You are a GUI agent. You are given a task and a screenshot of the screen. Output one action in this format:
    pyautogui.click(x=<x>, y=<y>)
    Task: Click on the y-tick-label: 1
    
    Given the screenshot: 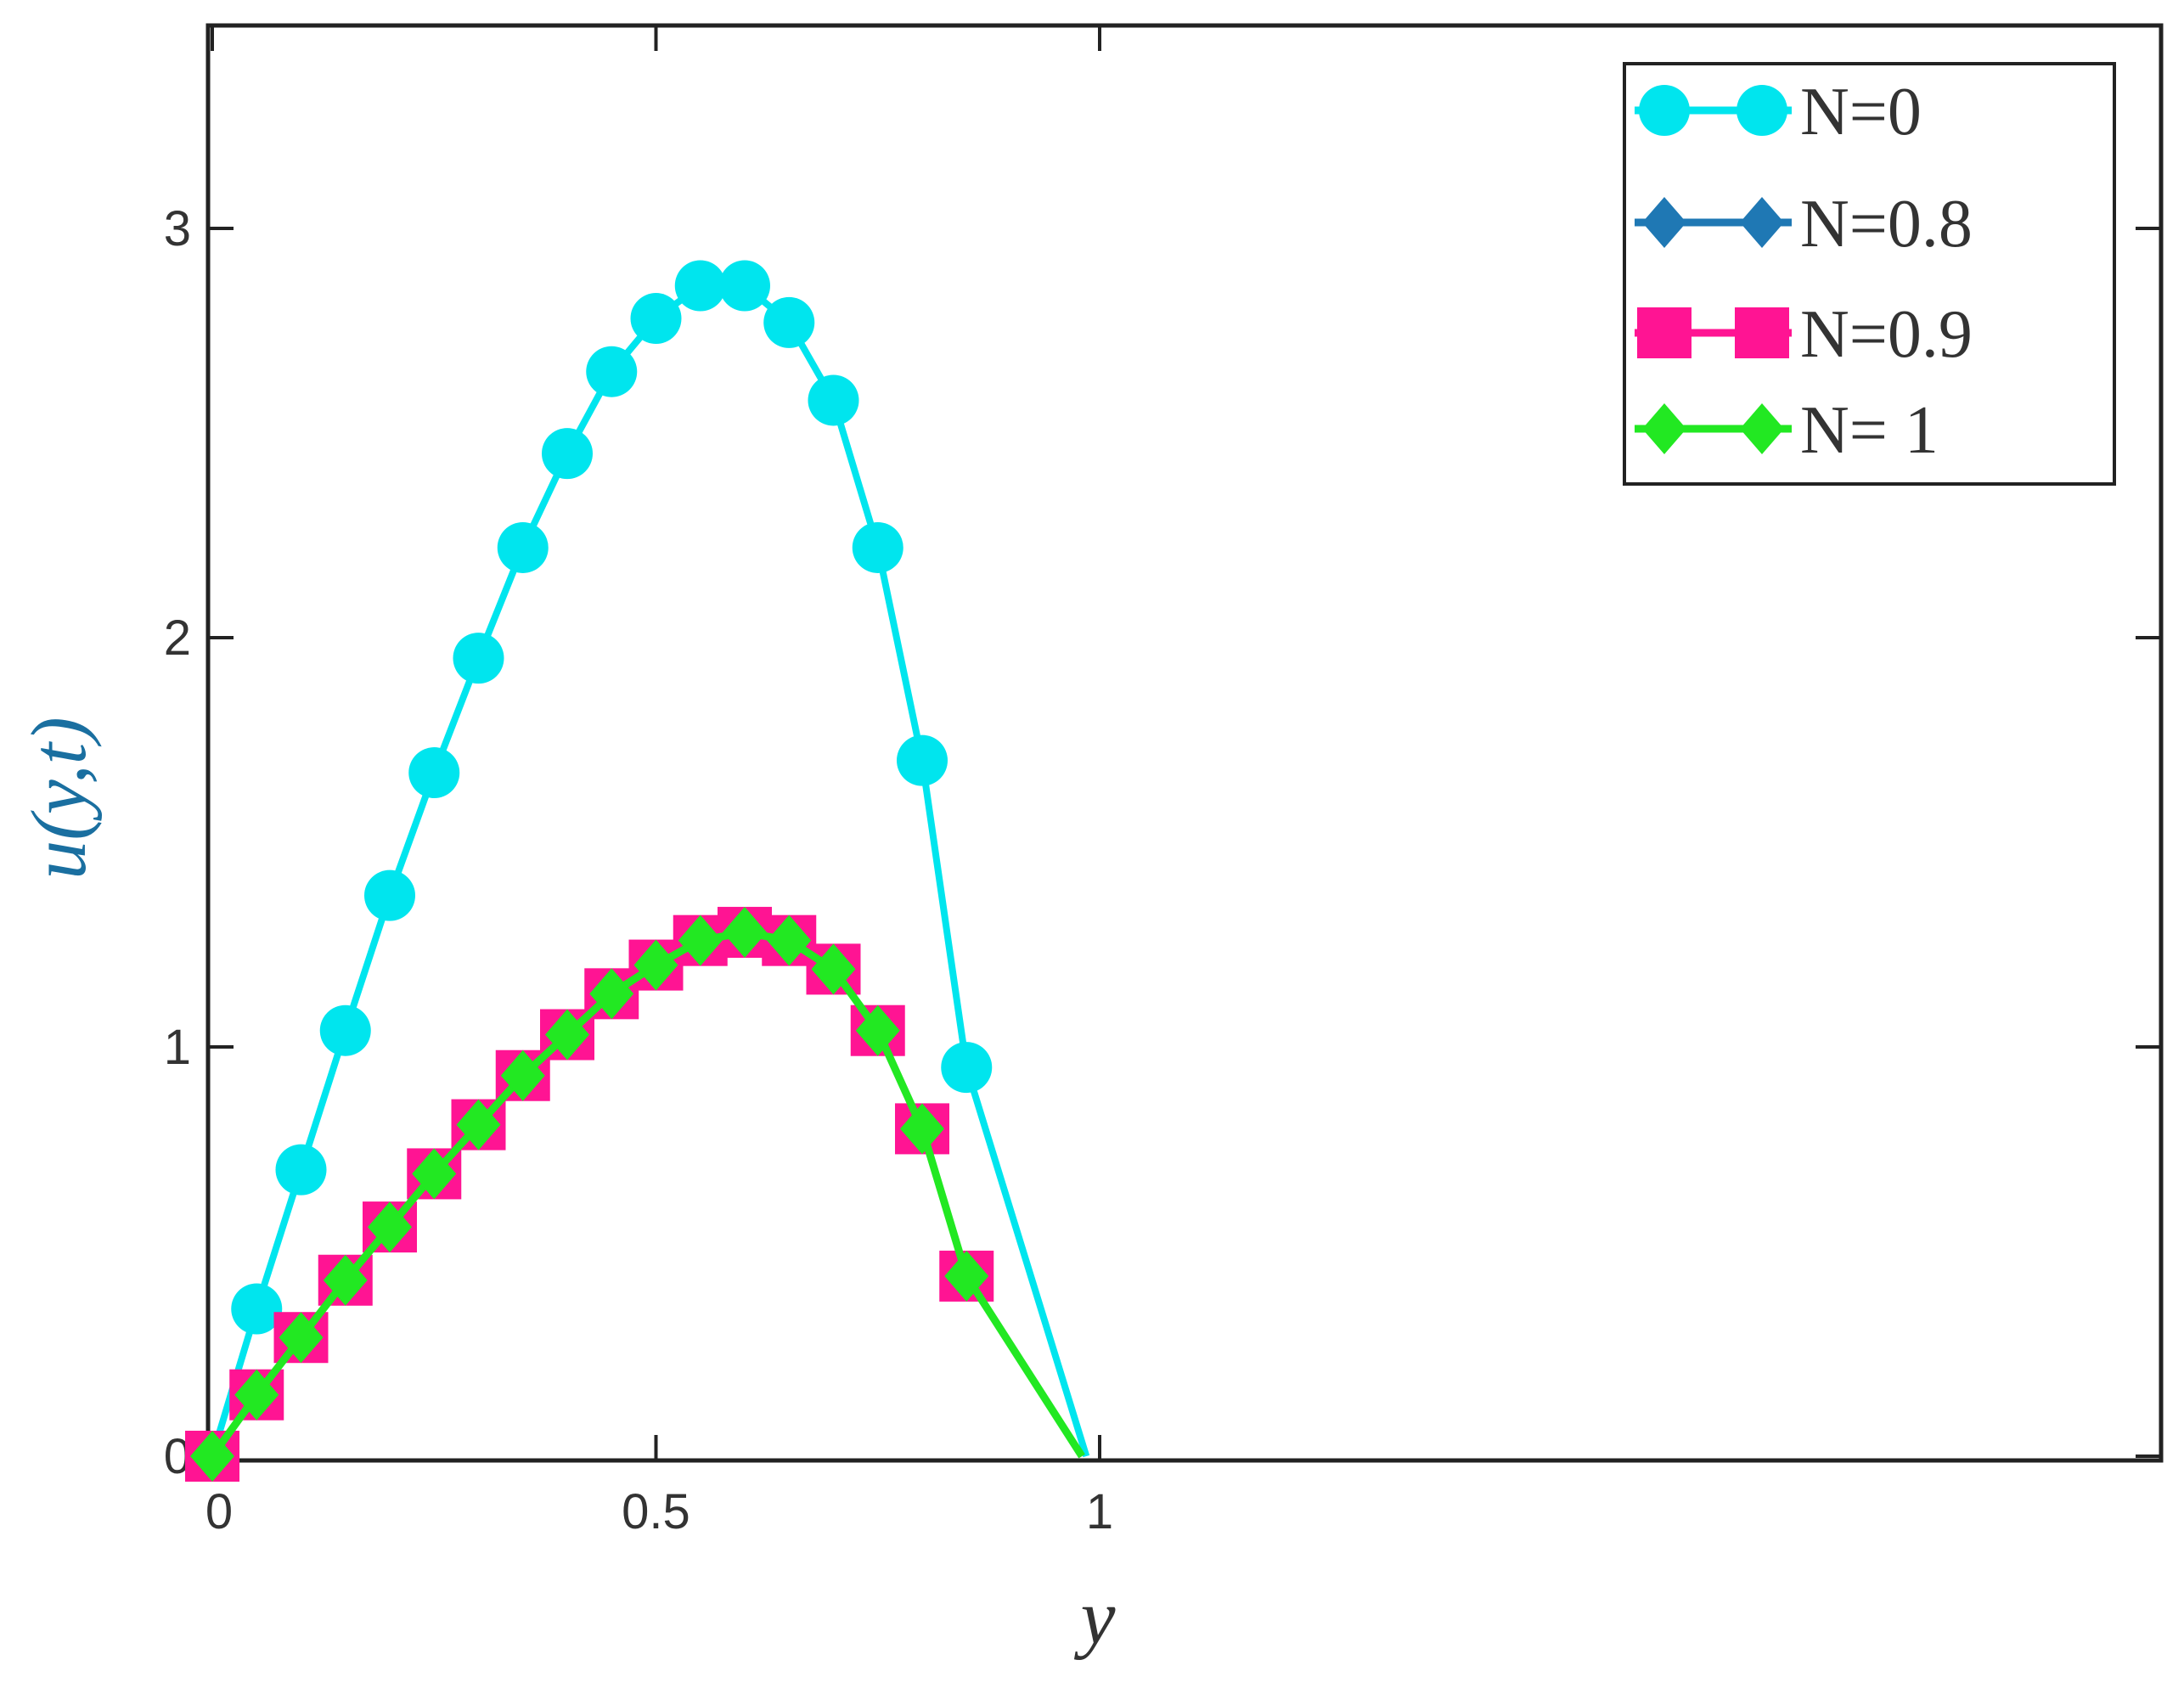 What is the action you would take?
    pyautogui.click(x=177, y=1047)
    